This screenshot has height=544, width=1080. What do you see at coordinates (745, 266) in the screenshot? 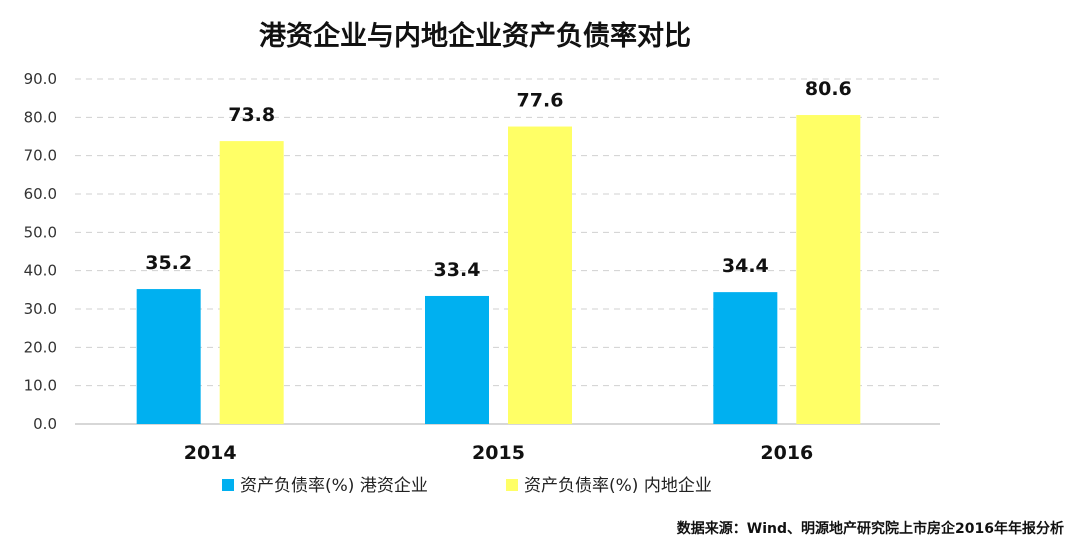
I see `data-label-hk-2016: 34.4` at bounding box center [745, 266].